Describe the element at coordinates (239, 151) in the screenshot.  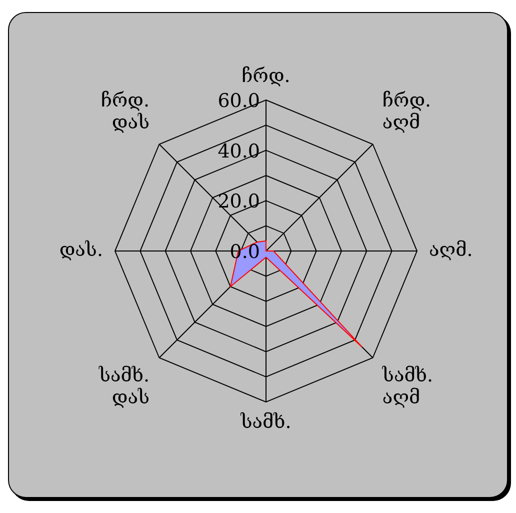
I see `y-tick-label: 40.0` at that location.